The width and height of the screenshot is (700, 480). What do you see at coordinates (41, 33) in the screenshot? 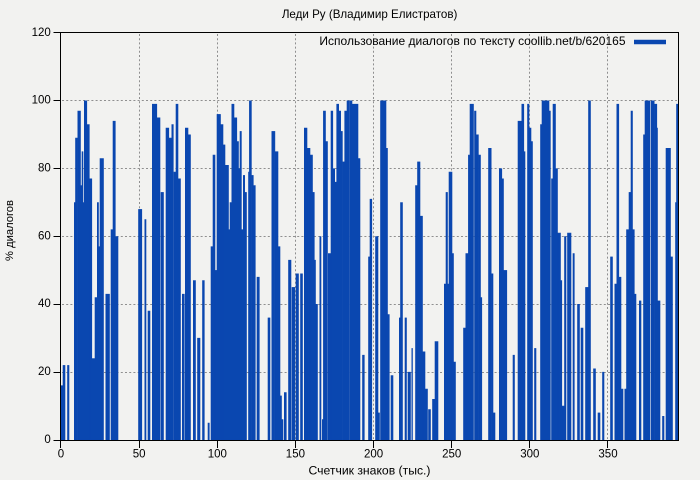
I see `svg-text: 120` at bounding box center [41, 33].